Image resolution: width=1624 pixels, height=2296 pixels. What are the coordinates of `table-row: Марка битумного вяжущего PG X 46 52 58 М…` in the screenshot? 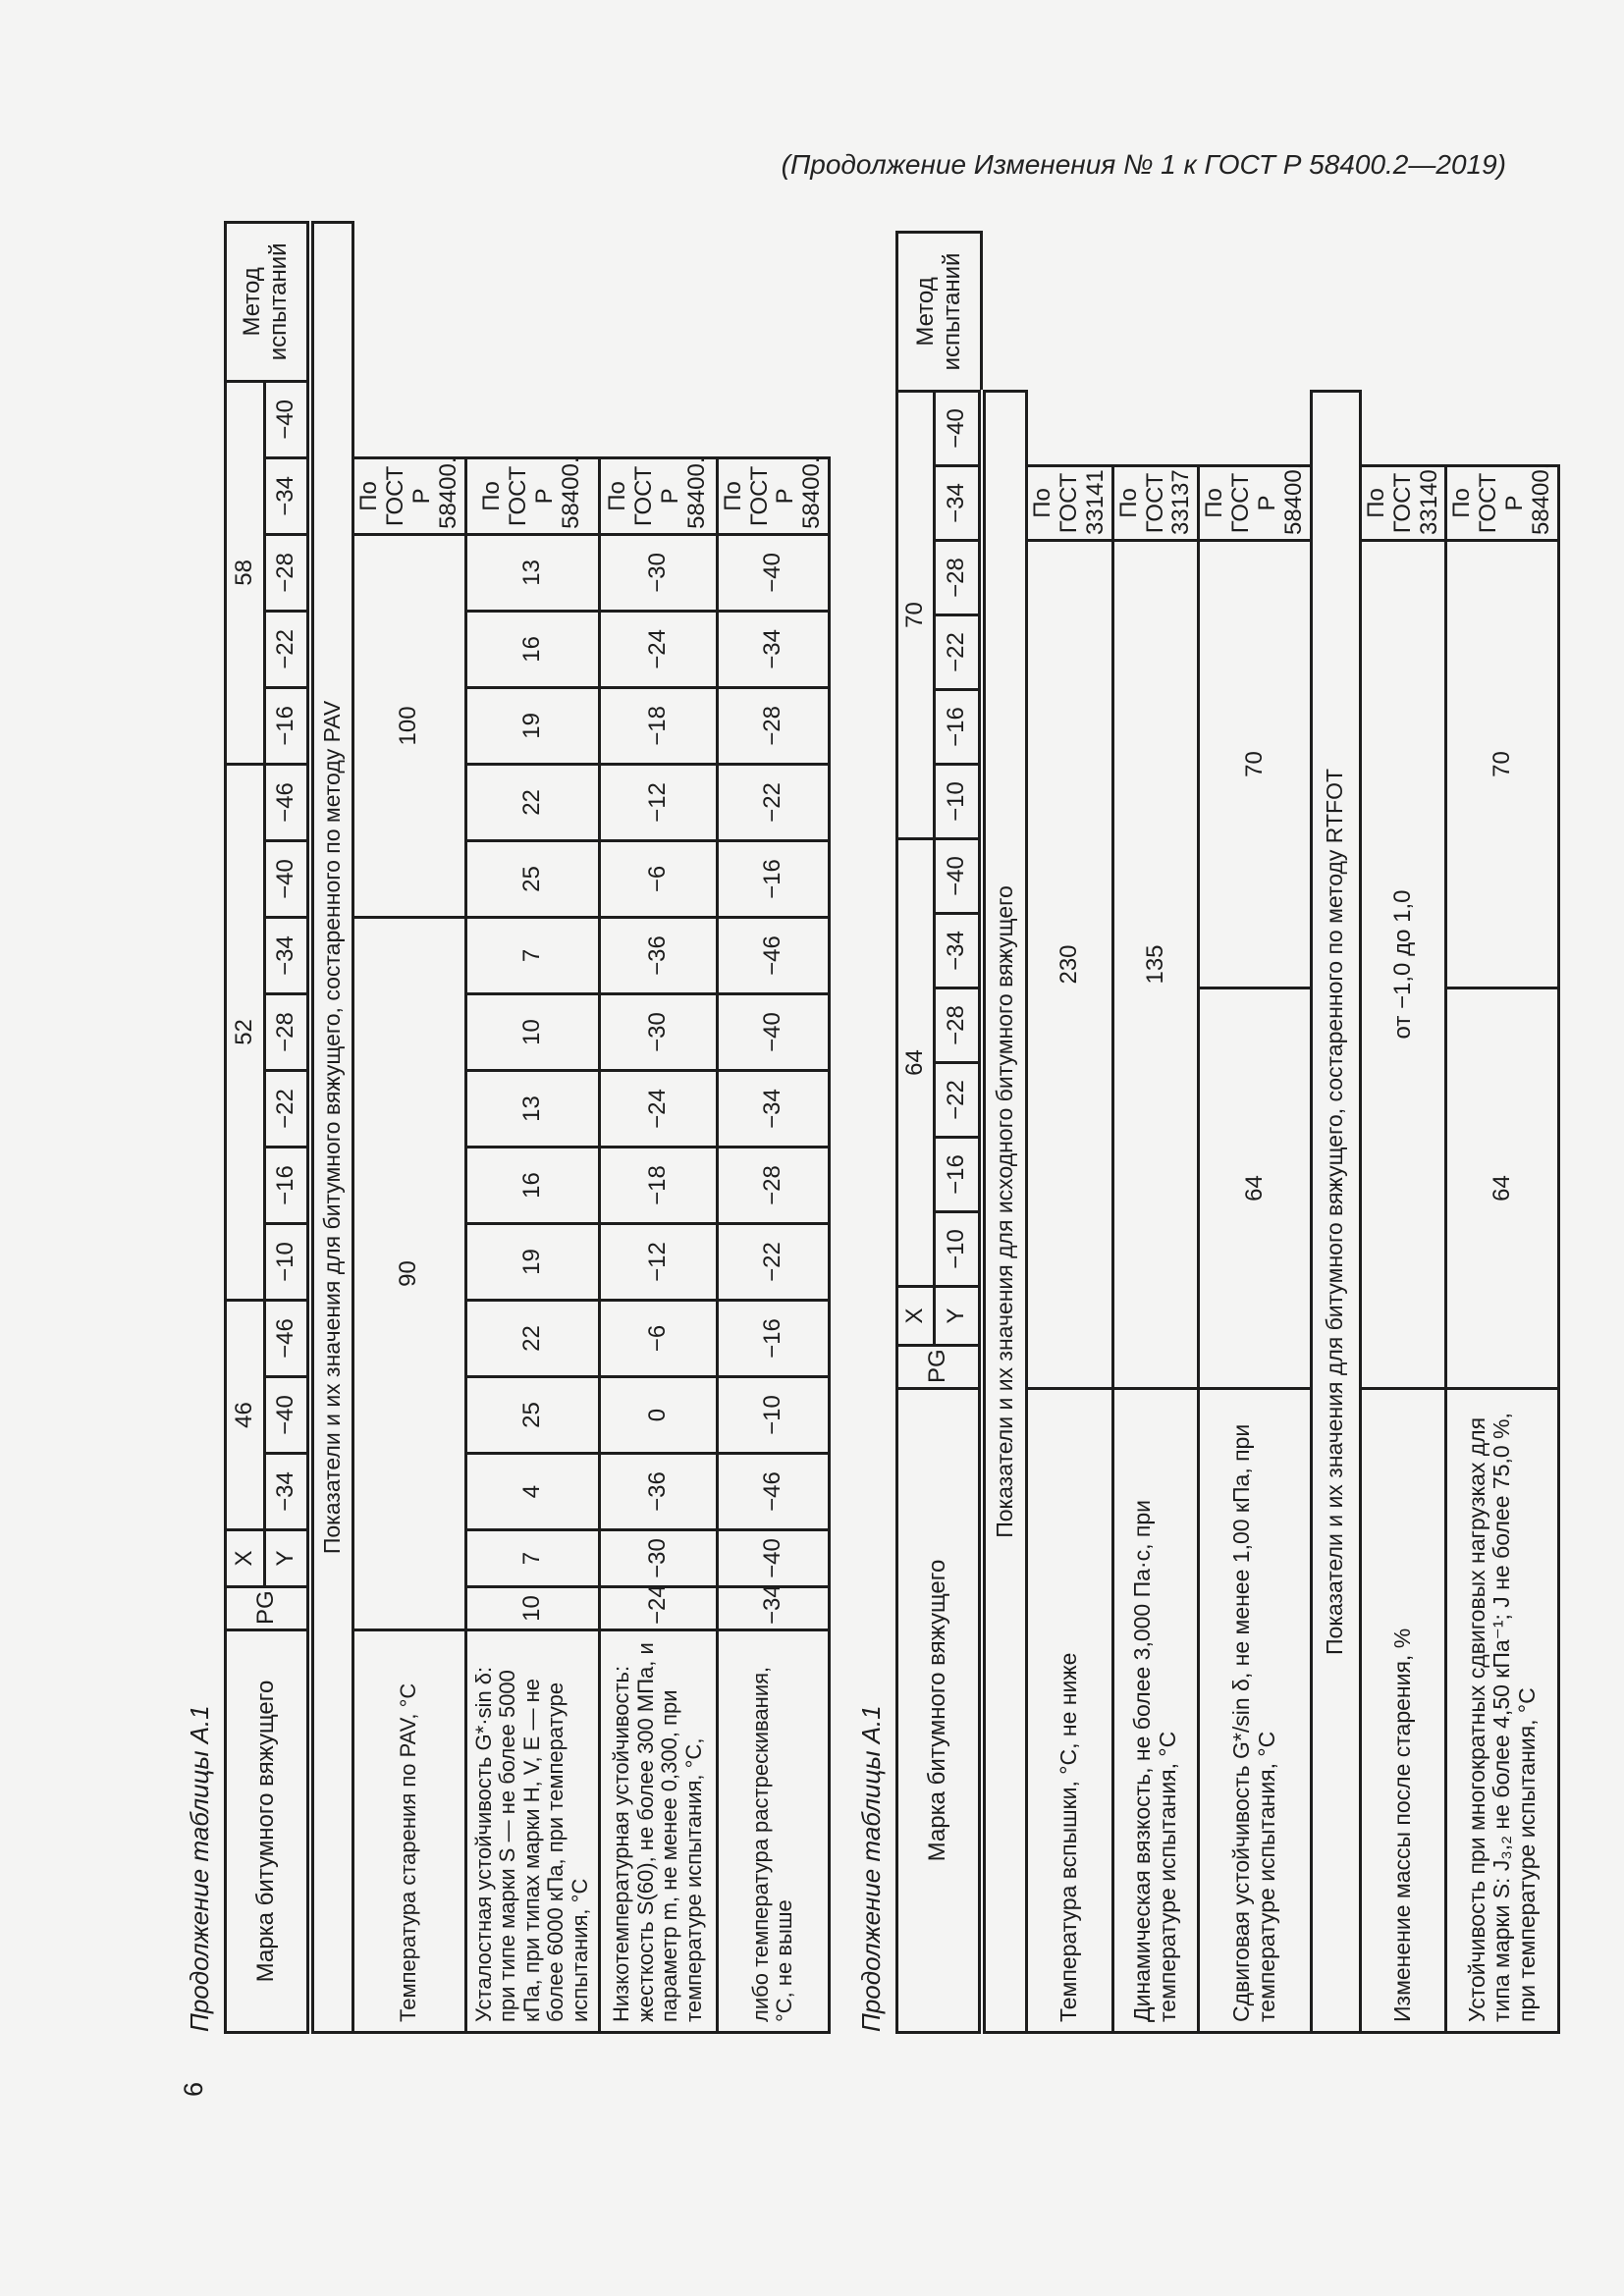 It's located at (267, 1127).